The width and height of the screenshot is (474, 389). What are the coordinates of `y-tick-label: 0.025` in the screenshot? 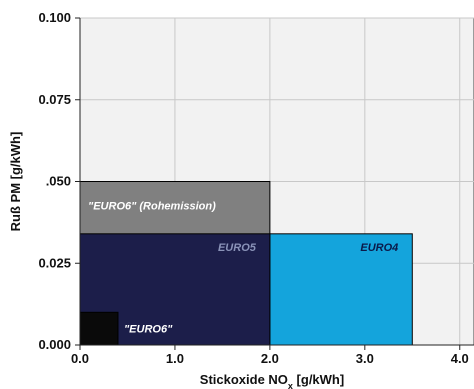 It's located at (54, 262).